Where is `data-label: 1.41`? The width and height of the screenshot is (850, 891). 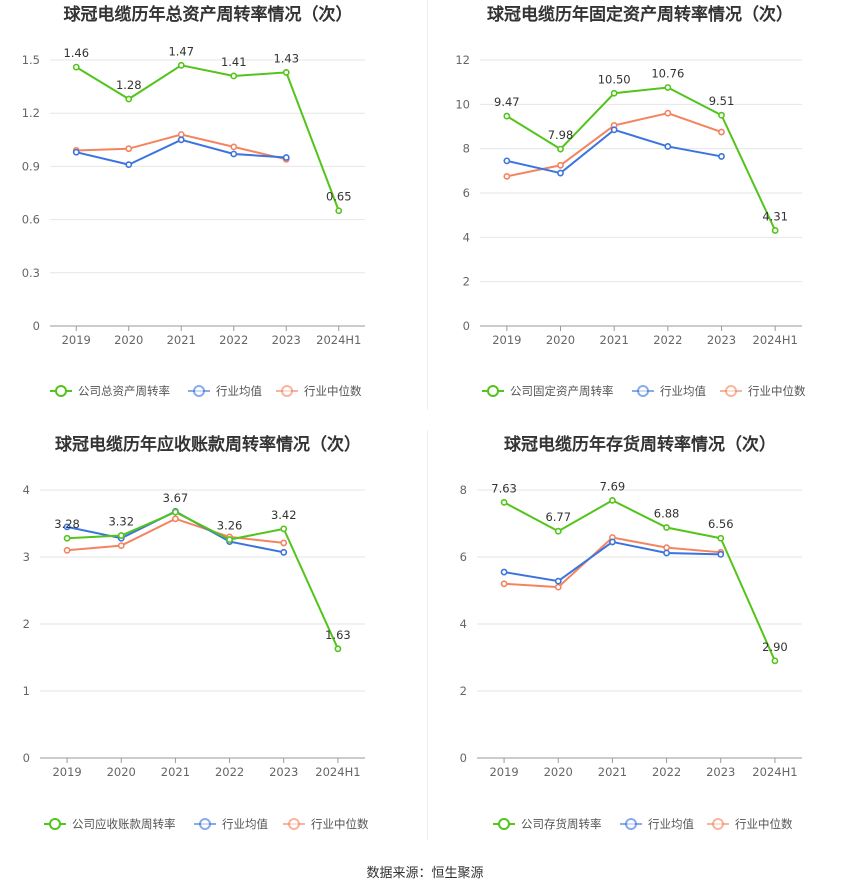
data-label: 1.41 is located at coordinates (234, 62).